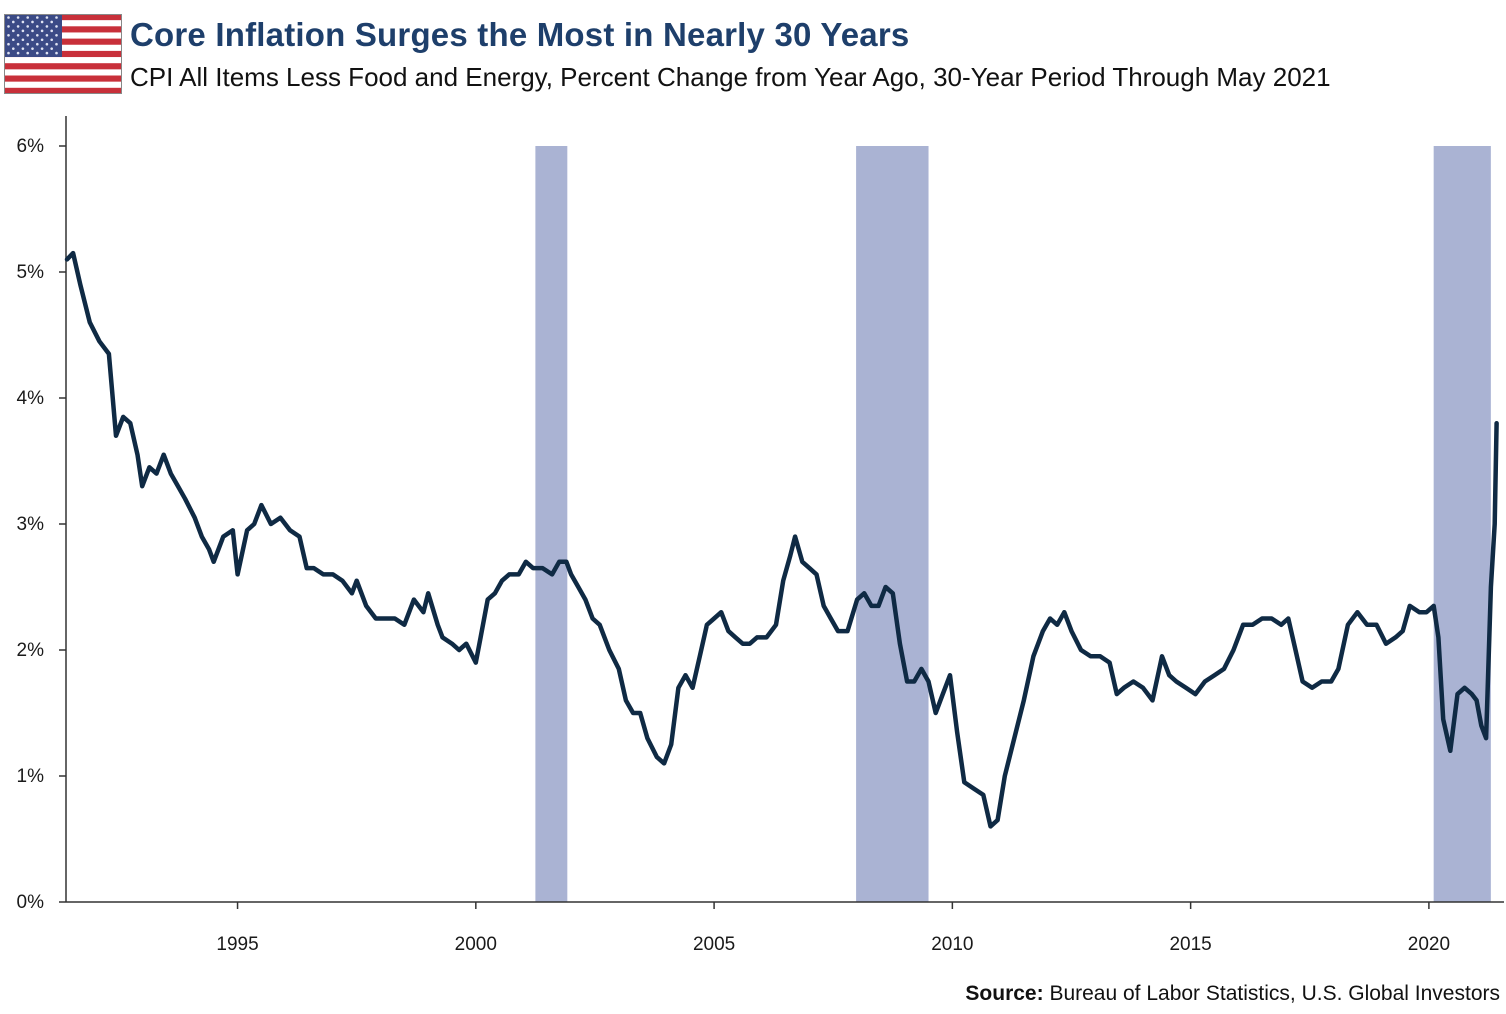 This screenshot has height=1014, width=1506. What do you see at coordinates (1190, 944) in the screenshot?
I see `x-tick-label: 2015` at bounding box center [1190, 944].